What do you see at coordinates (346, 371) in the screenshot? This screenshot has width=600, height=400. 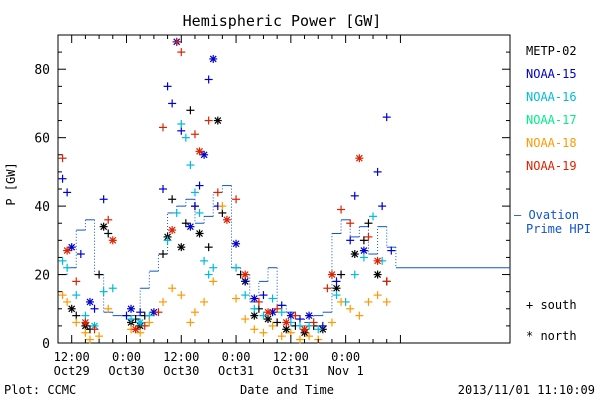 I see `x-tick-label-date: Nov 1` at bounding box center [346, 371].